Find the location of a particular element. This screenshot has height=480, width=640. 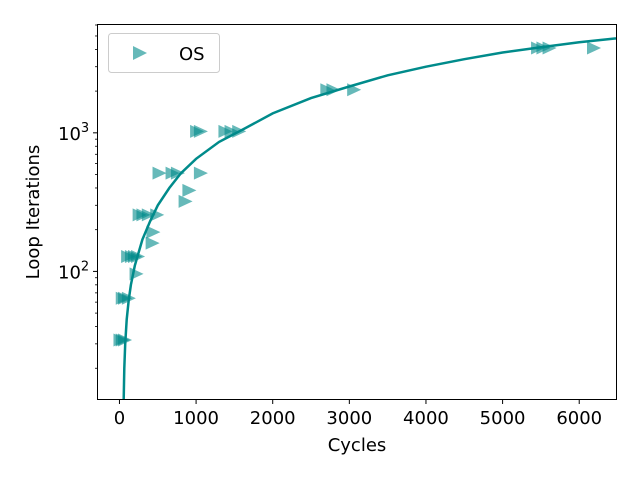

legend-marker-triangle-icon is located at coordinates (140, 53).